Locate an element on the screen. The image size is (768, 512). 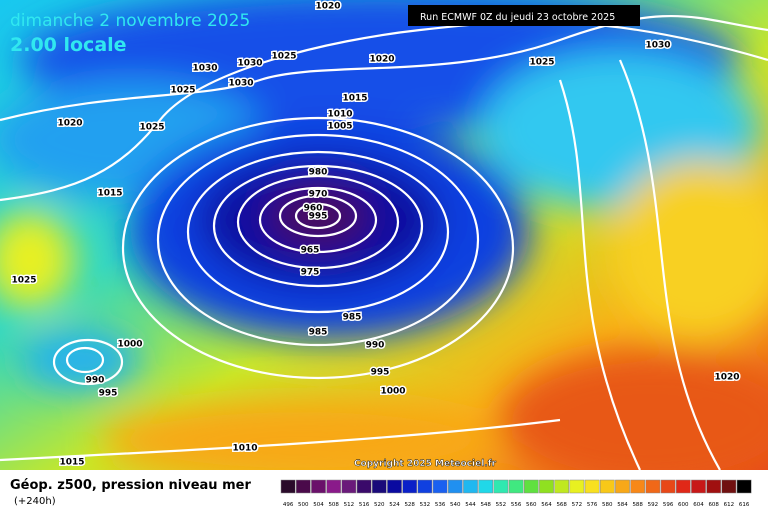
legend-label: 524 is located at coordinates (394, 505).